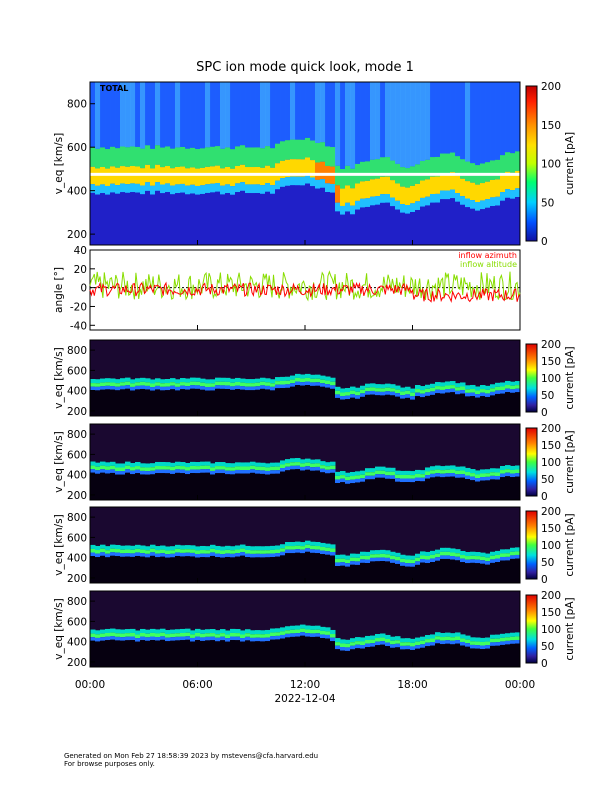 Image resolution: width=612 pixels, height=792 pixels. What do you see at coordinates (90, 685) in the screenshot?
I see `x-tick-label: 00:00` at bounding box center [90, 685].